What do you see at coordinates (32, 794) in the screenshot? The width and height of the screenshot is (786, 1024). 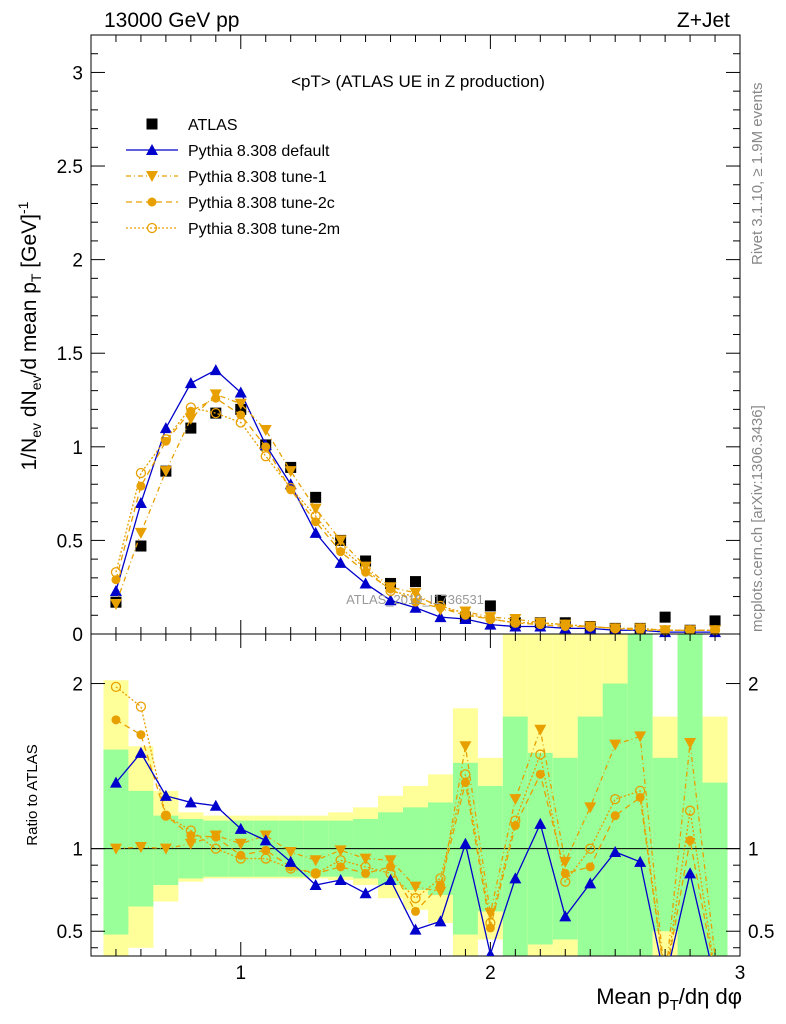 I see `ratio-y-label: Ratio to ATLAS` at bounding box center [32, 794].